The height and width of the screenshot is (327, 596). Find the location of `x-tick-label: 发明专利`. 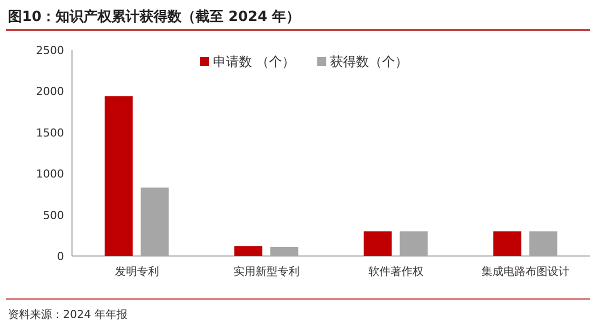

x-tick-label: 发明专利 is located at coordinates (136, 271).